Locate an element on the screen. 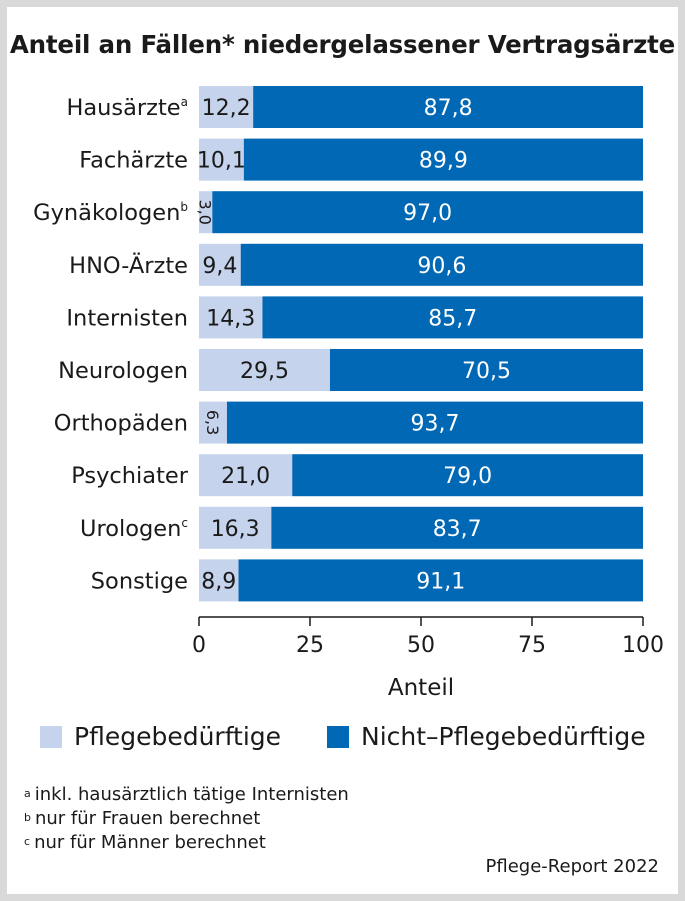 This screenshot has height=901, width=685. data-label-nicht-pflegebeduerftige-orthopaeden: 93,7 is located at coordinates (434, 424).